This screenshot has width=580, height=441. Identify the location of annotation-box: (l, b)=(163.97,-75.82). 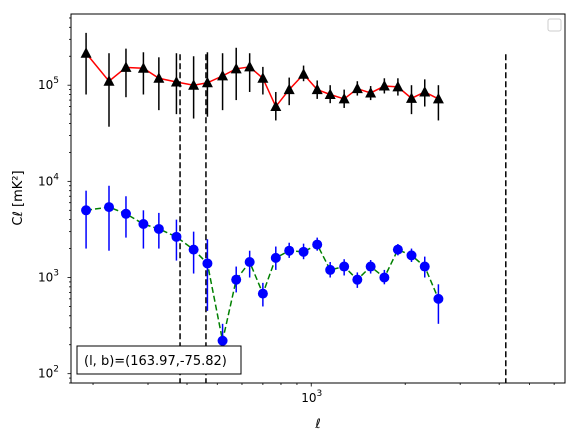
(159, 360).